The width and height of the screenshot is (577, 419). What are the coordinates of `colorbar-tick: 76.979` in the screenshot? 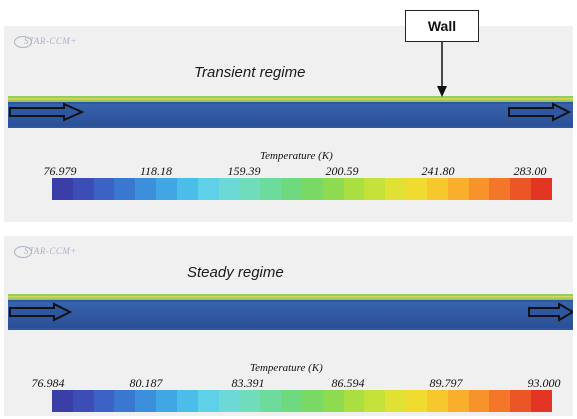 It's located at (60, 171).